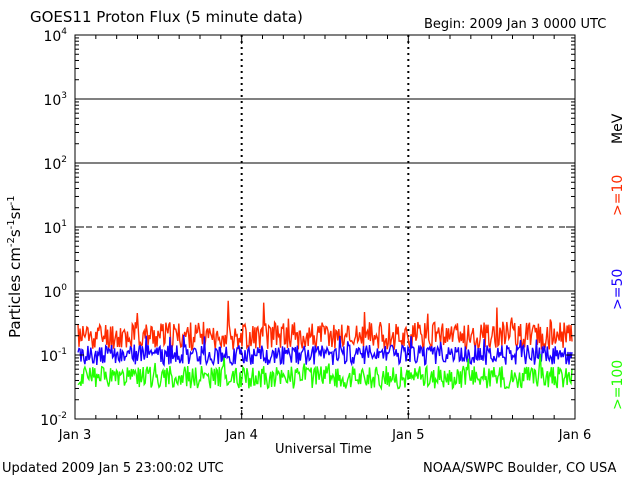 This screenshot has height=480, width=640. What do you see at coordinates (166, 17) in the screenshot?
I see `chart-title: GOES11 Proton Flux (5 minute data)` at bounding box center [166, 17].